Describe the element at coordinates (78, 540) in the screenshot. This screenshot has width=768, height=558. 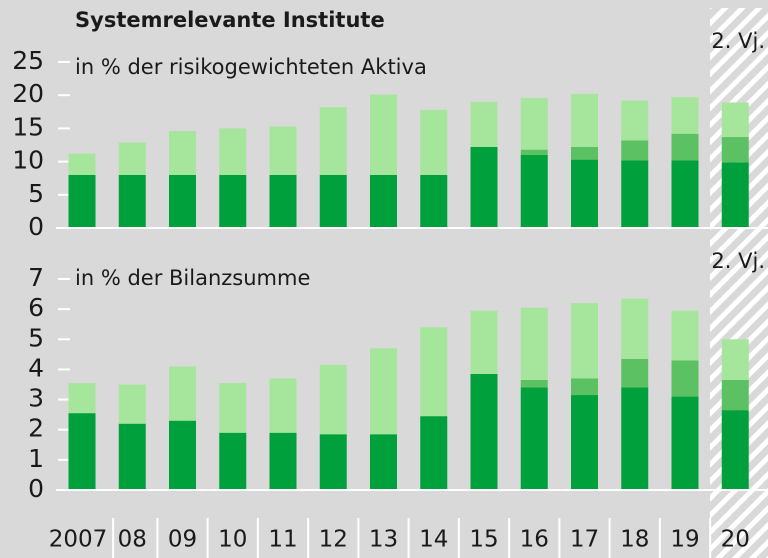
I see `x-tick-label: 2007` at that location.